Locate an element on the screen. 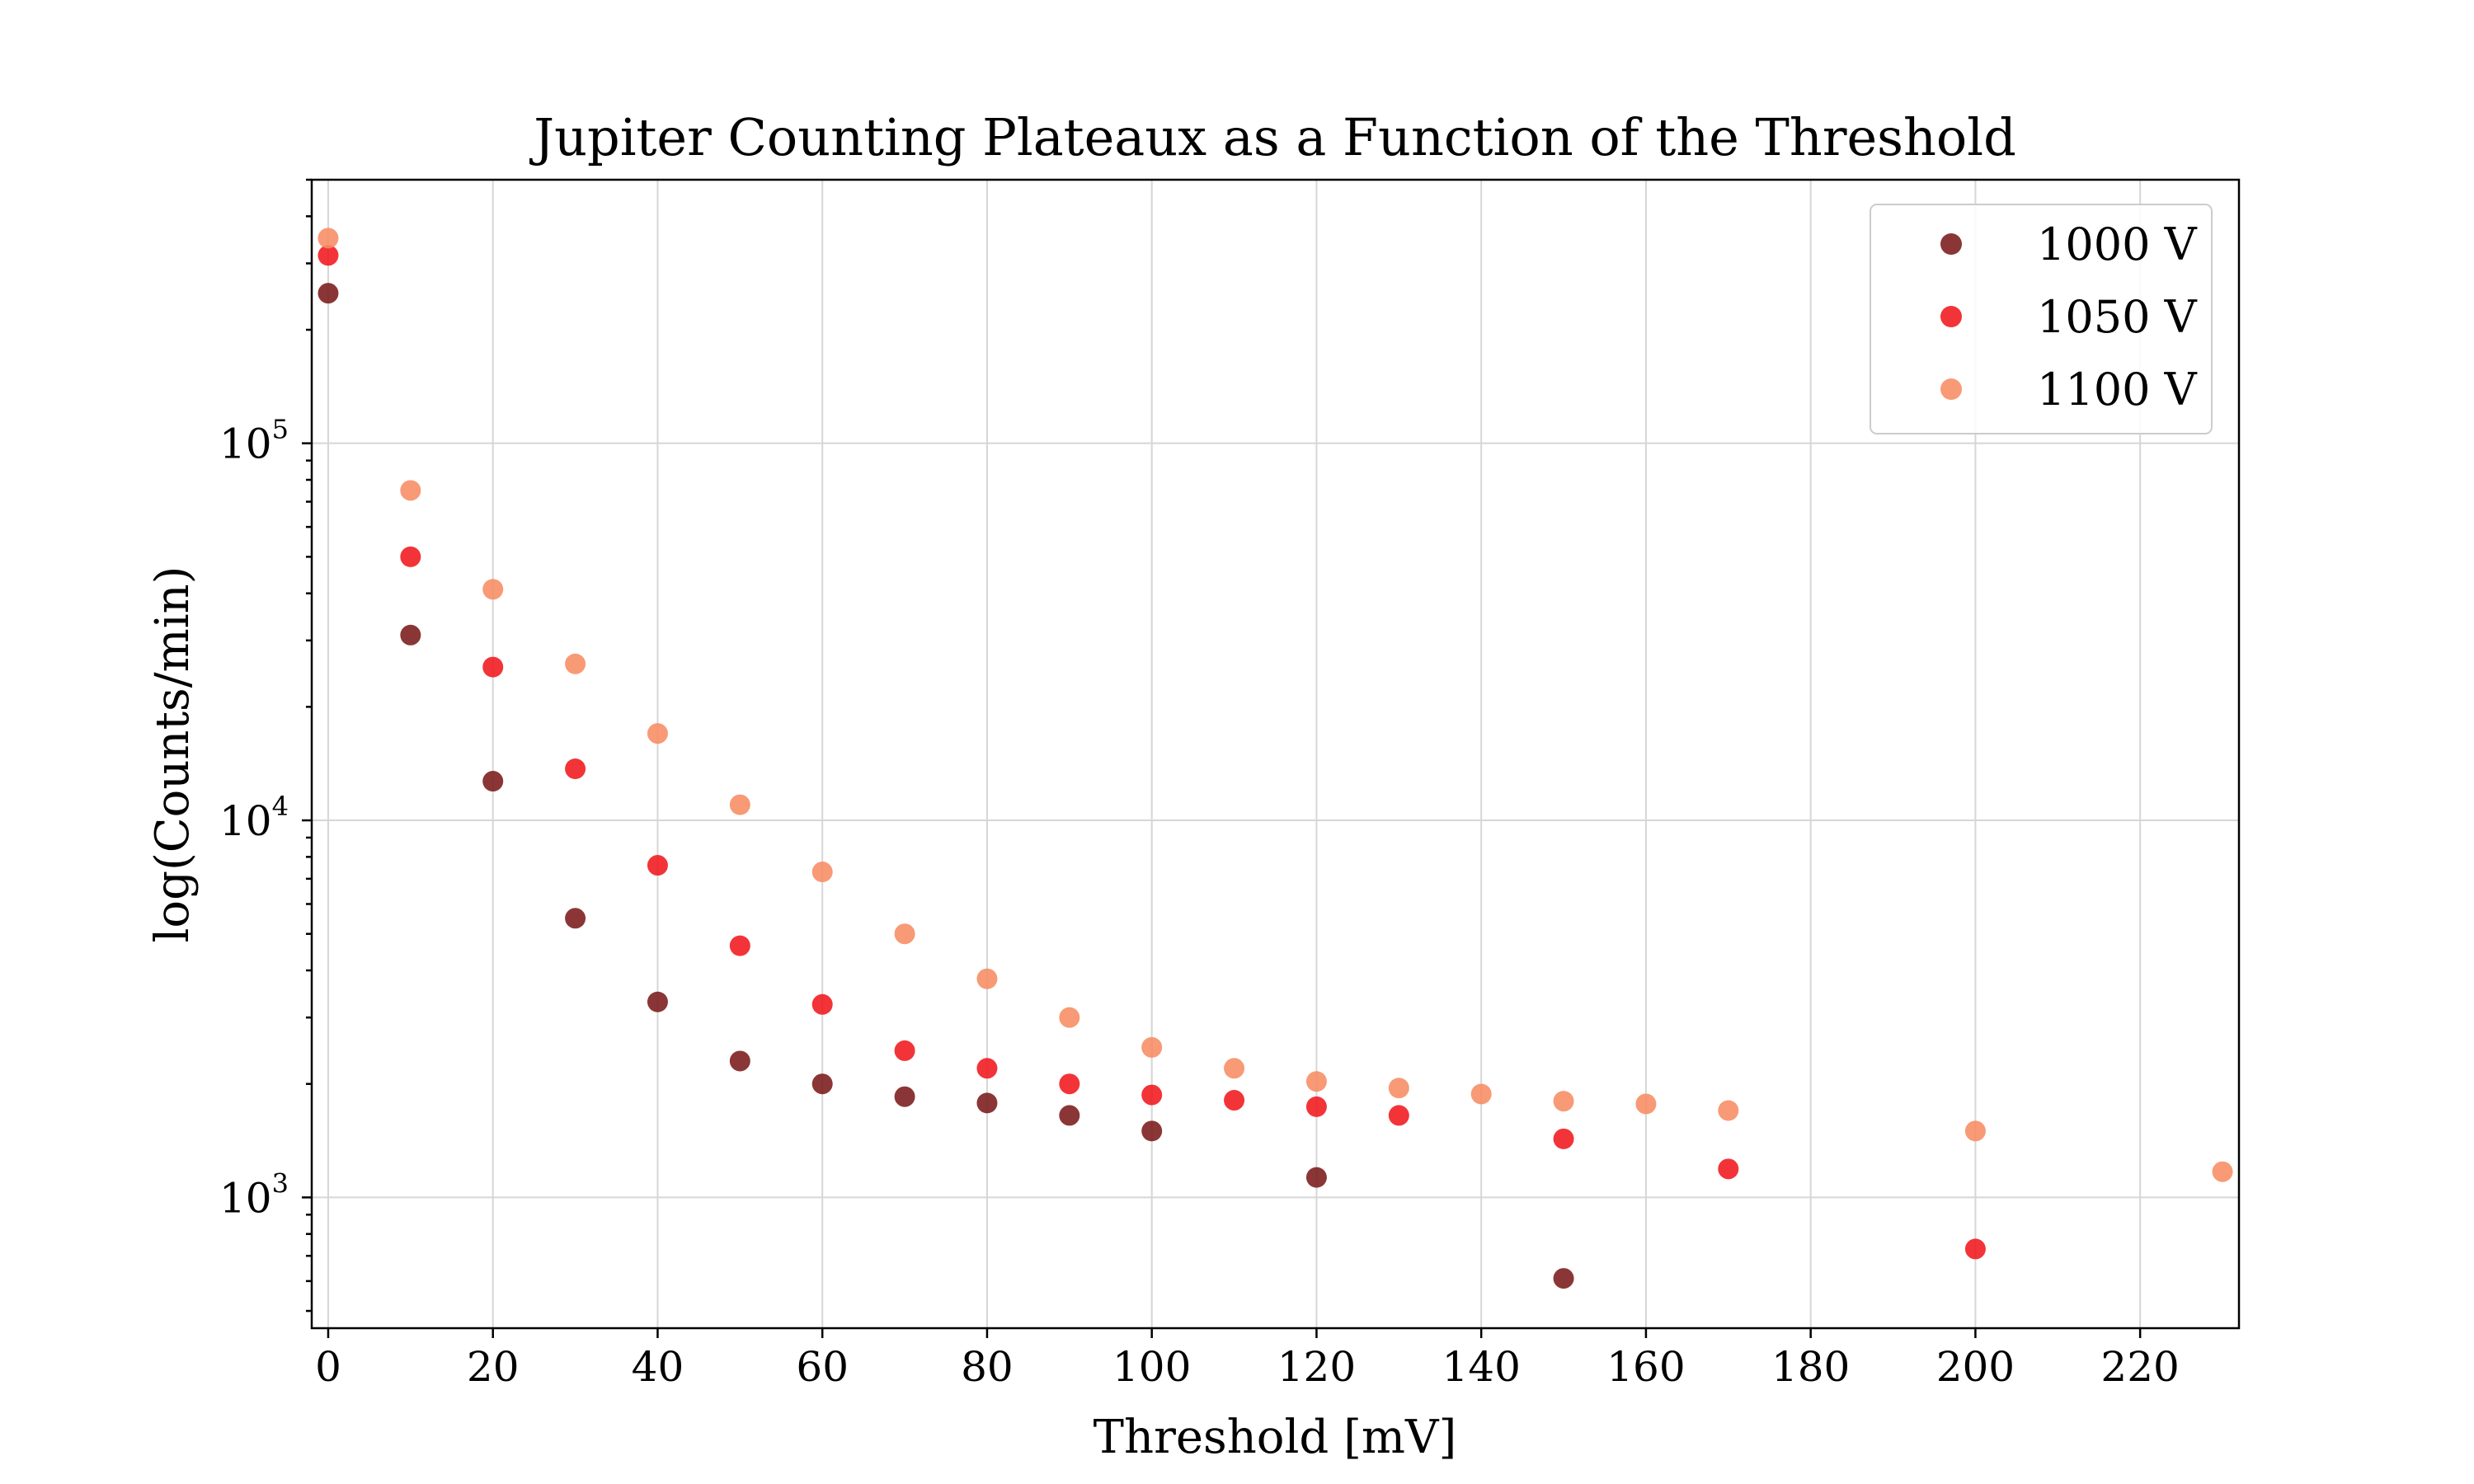  y-tick-label: 10⁵ is located at coordinates (254, 441).